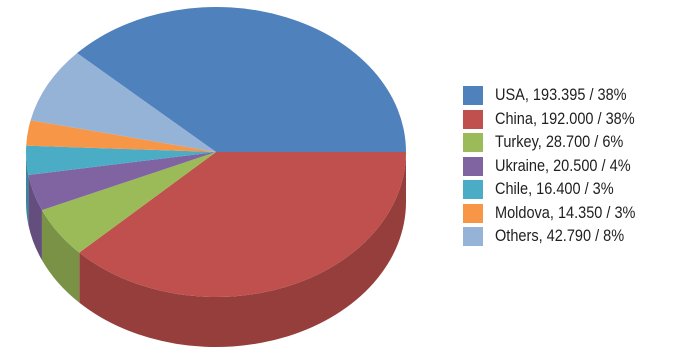 Image resolution: width=693 pixels, height=356 pixels. Describe the element at coordinates (60, 256) in the screenshot. I see `pie-side-turkey` at that location.